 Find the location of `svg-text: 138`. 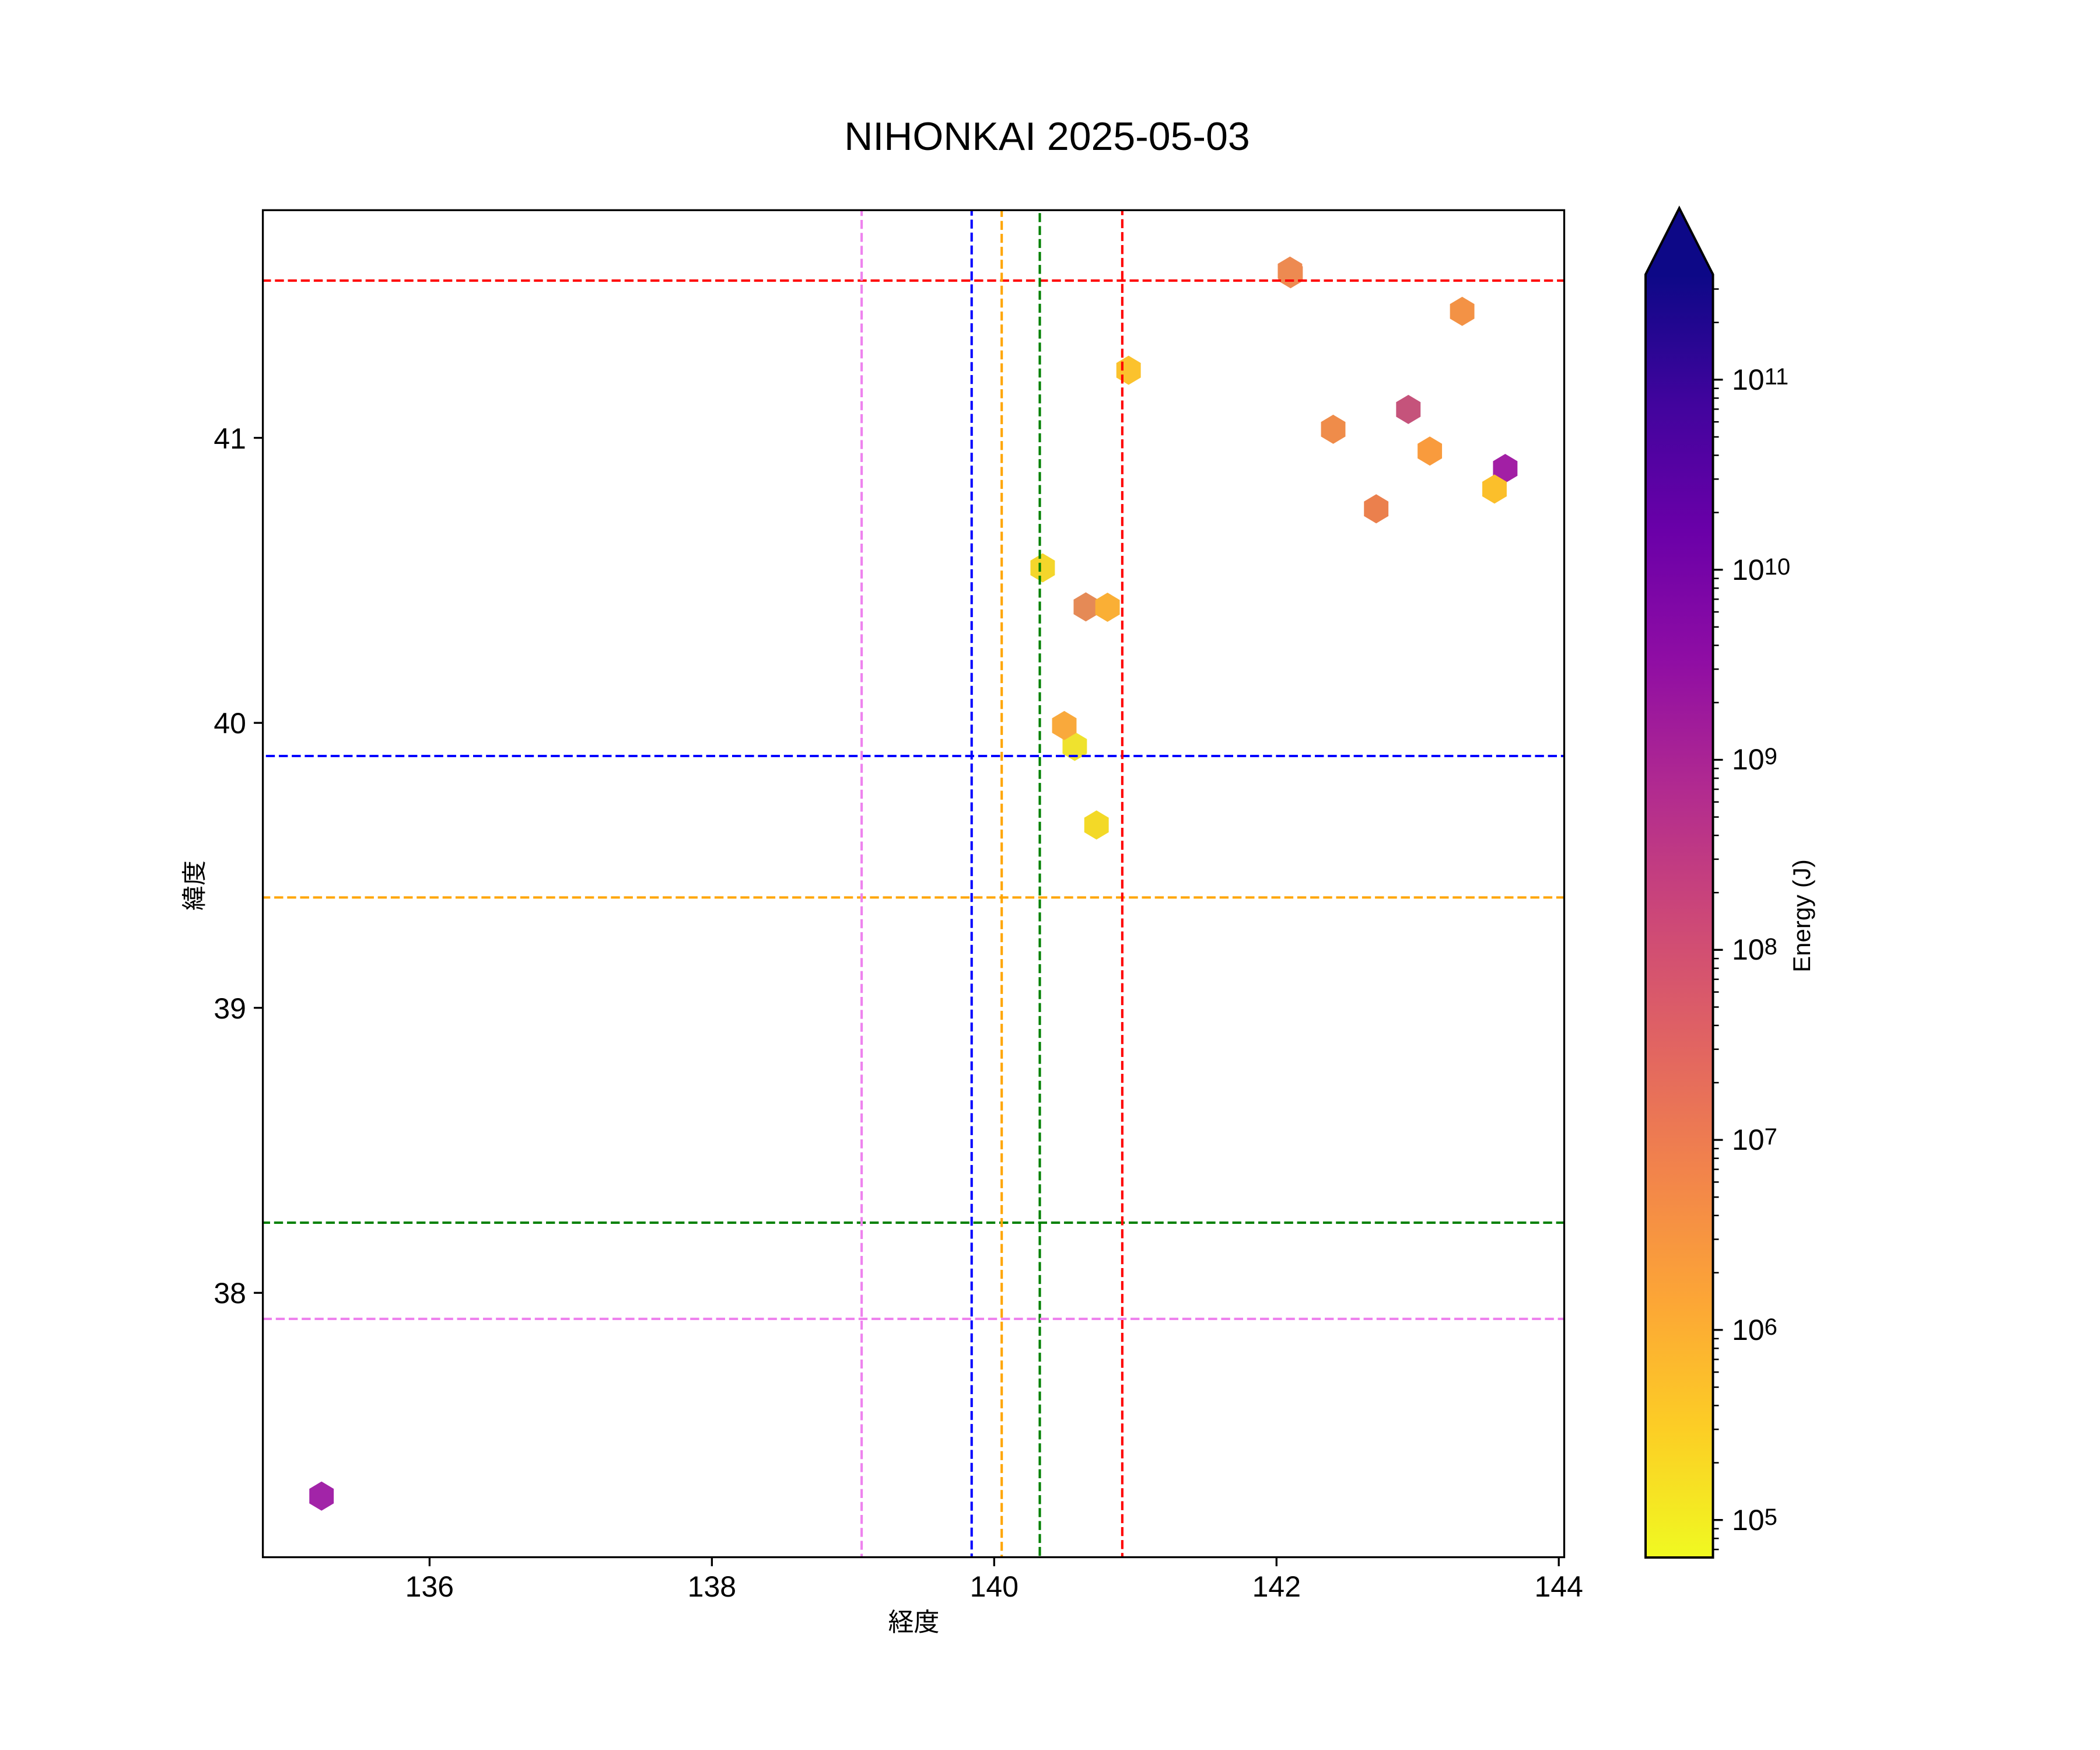

svg-text: 138 is located at coordinates (712, 1587).